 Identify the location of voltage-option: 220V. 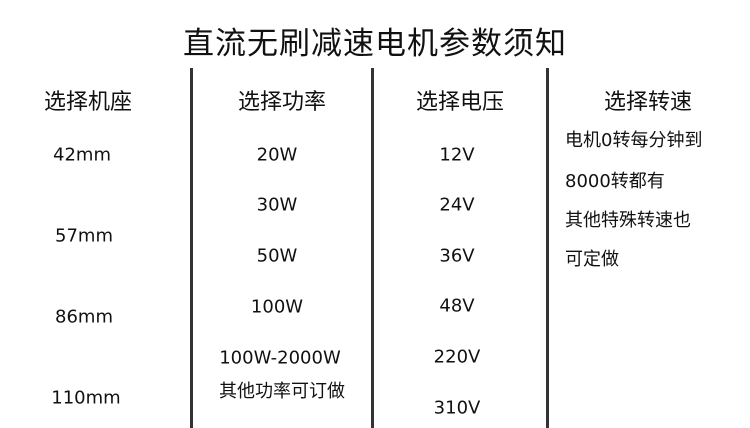
(457, 357).